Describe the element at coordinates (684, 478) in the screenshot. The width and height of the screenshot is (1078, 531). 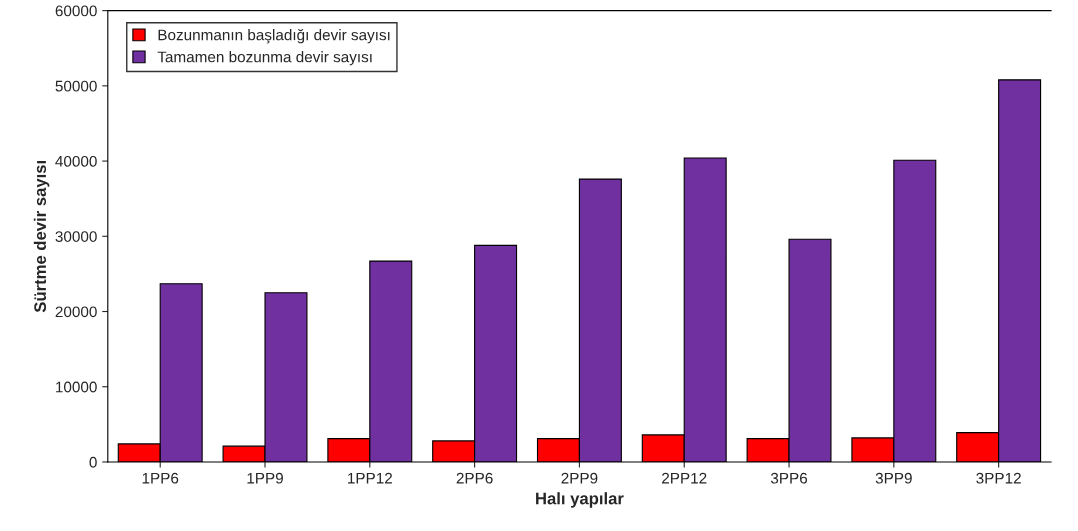
I see `x-tick-label: 2PP12` at that location.